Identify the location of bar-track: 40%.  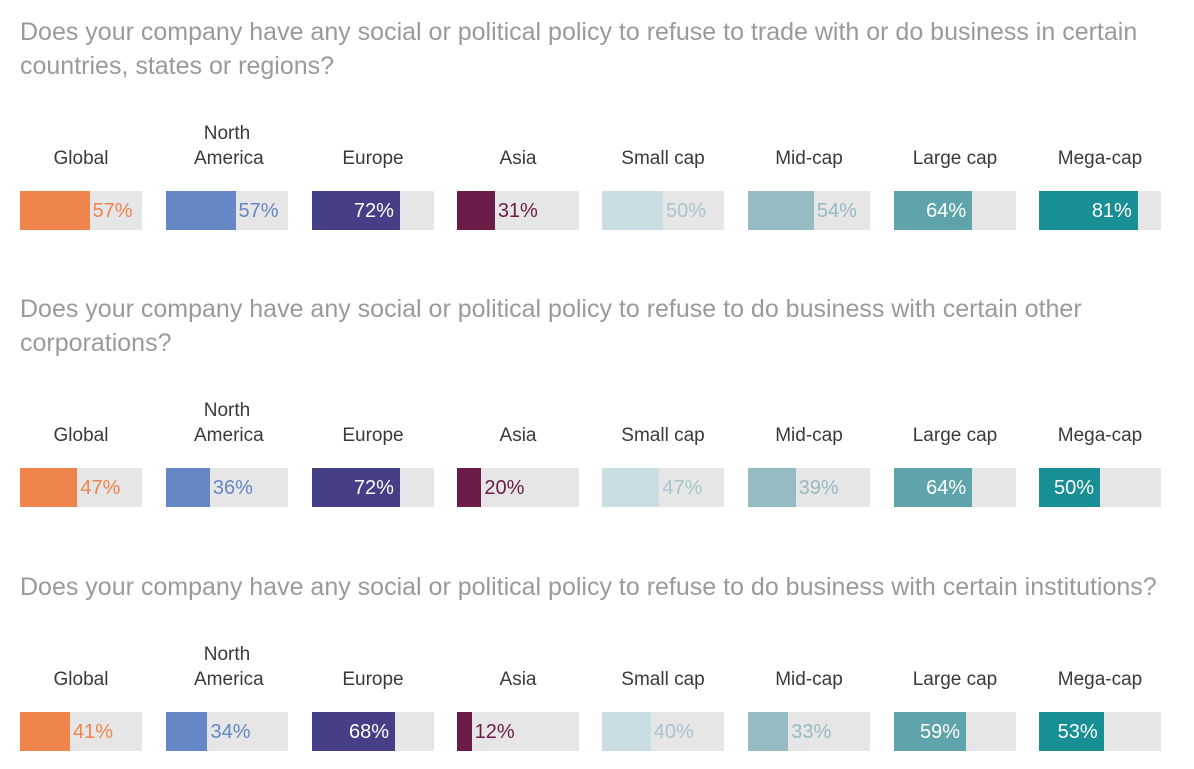
(663, 731).